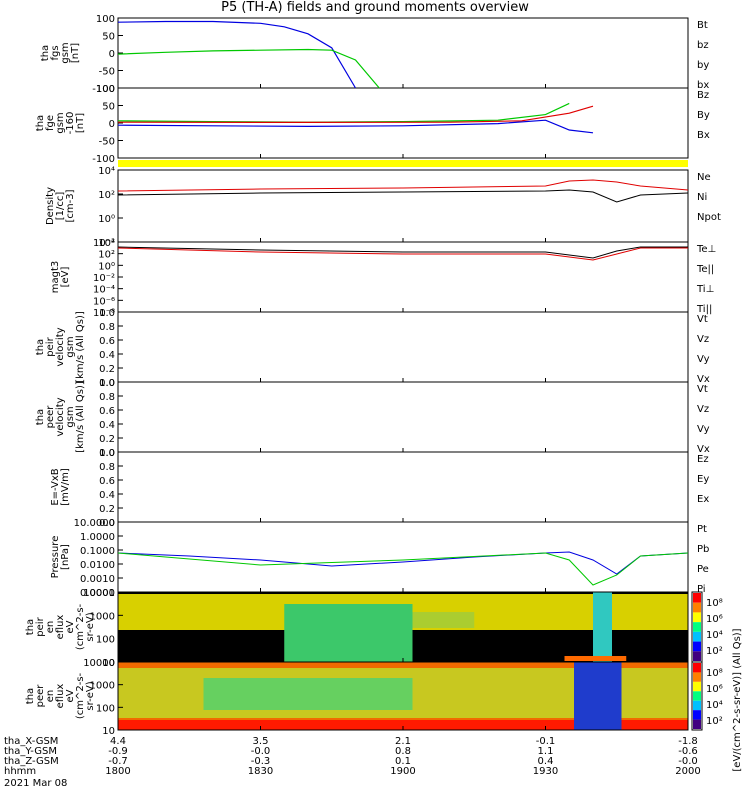 The width and height of the screenshot is (750, 800). I want to click on xaxis-row-value: -0.3, so click(261, 761).